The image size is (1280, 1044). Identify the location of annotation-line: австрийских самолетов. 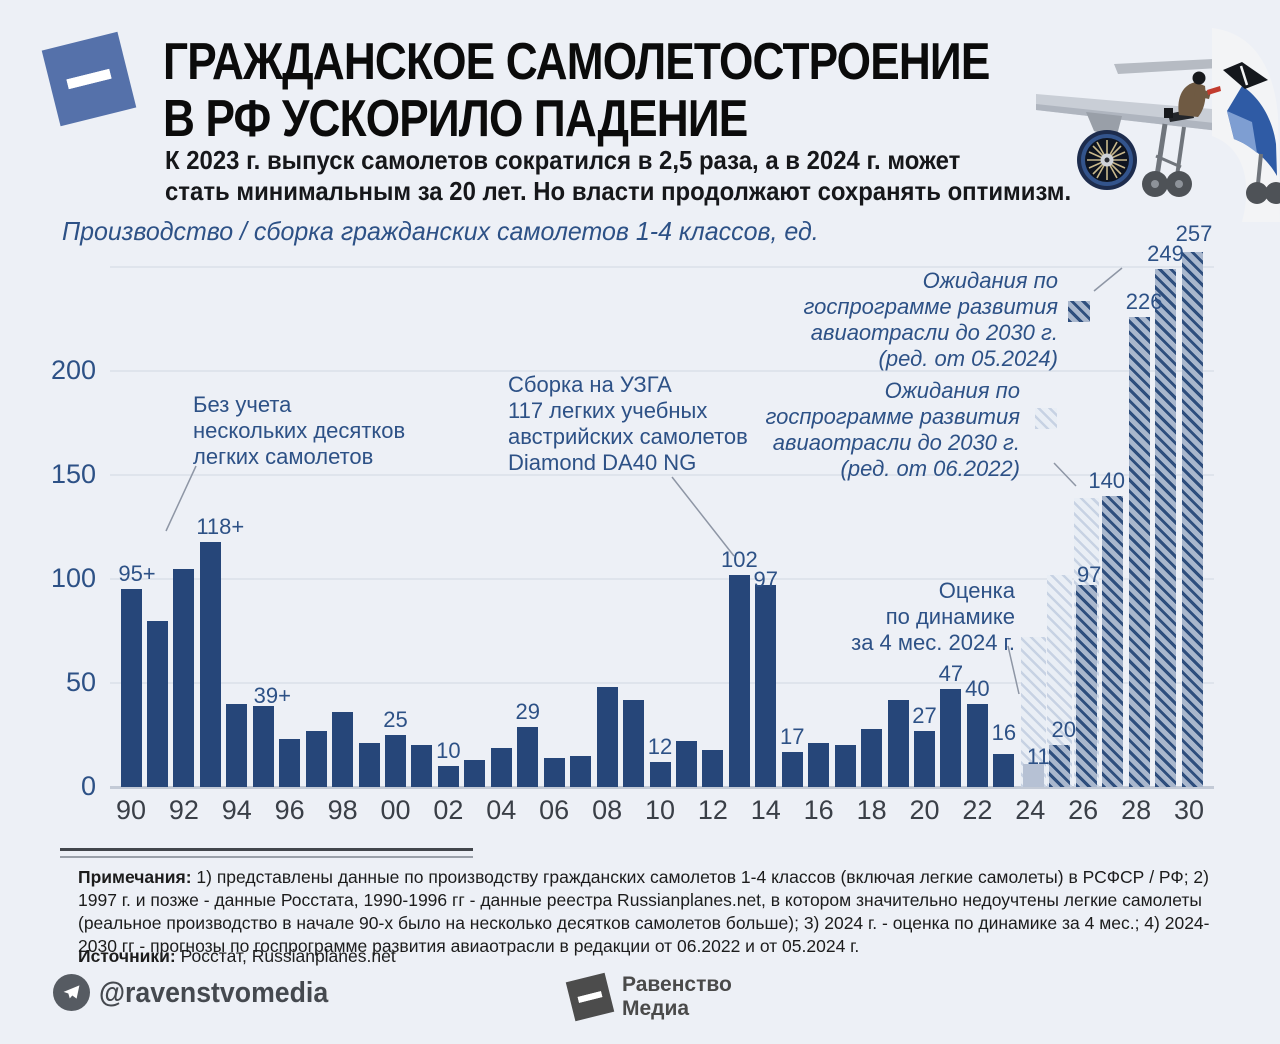
(628, 436).